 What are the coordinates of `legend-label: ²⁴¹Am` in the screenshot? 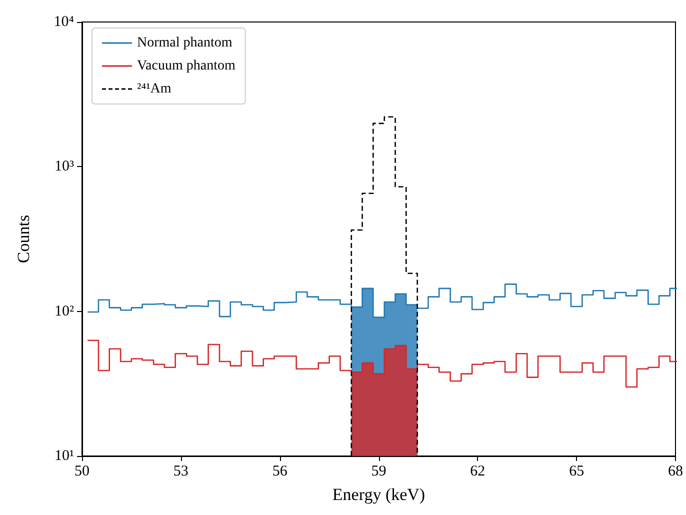 It's located at (154, 89).